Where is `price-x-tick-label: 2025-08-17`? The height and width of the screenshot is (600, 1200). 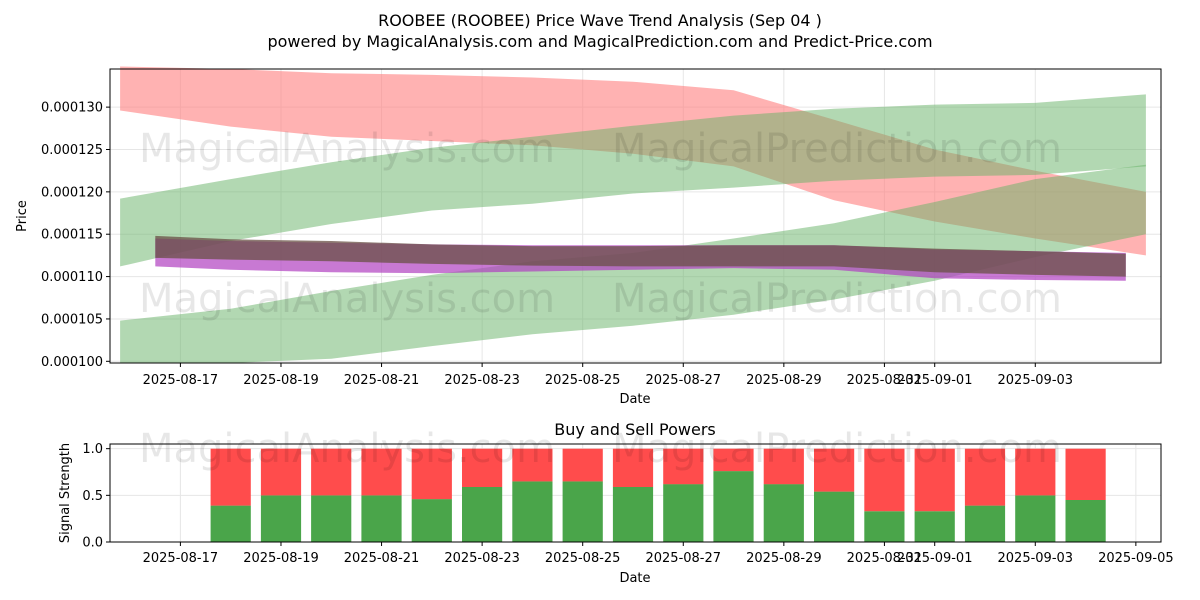
price-x-tick-label: 2025-08-17 is located at coordinates (181, 380).